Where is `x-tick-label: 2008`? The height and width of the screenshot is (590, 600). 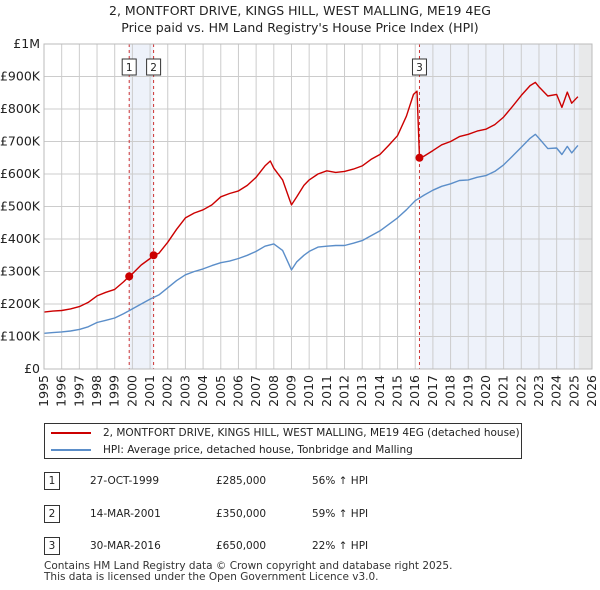
x-tick-label: 2008 is located at coordinates (273, 391).